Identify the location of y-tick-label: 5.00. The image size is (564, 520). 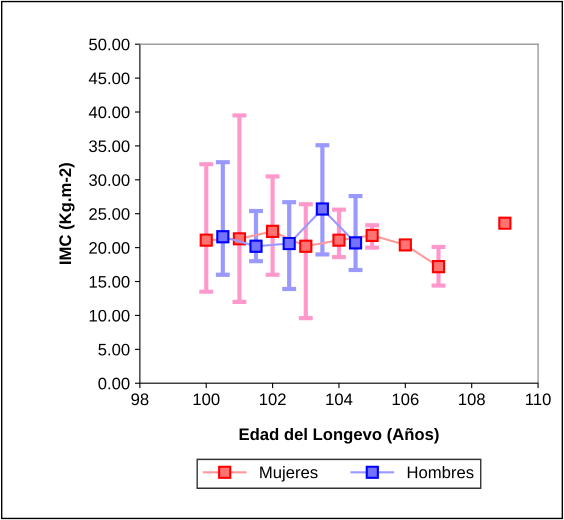
(114, 350).